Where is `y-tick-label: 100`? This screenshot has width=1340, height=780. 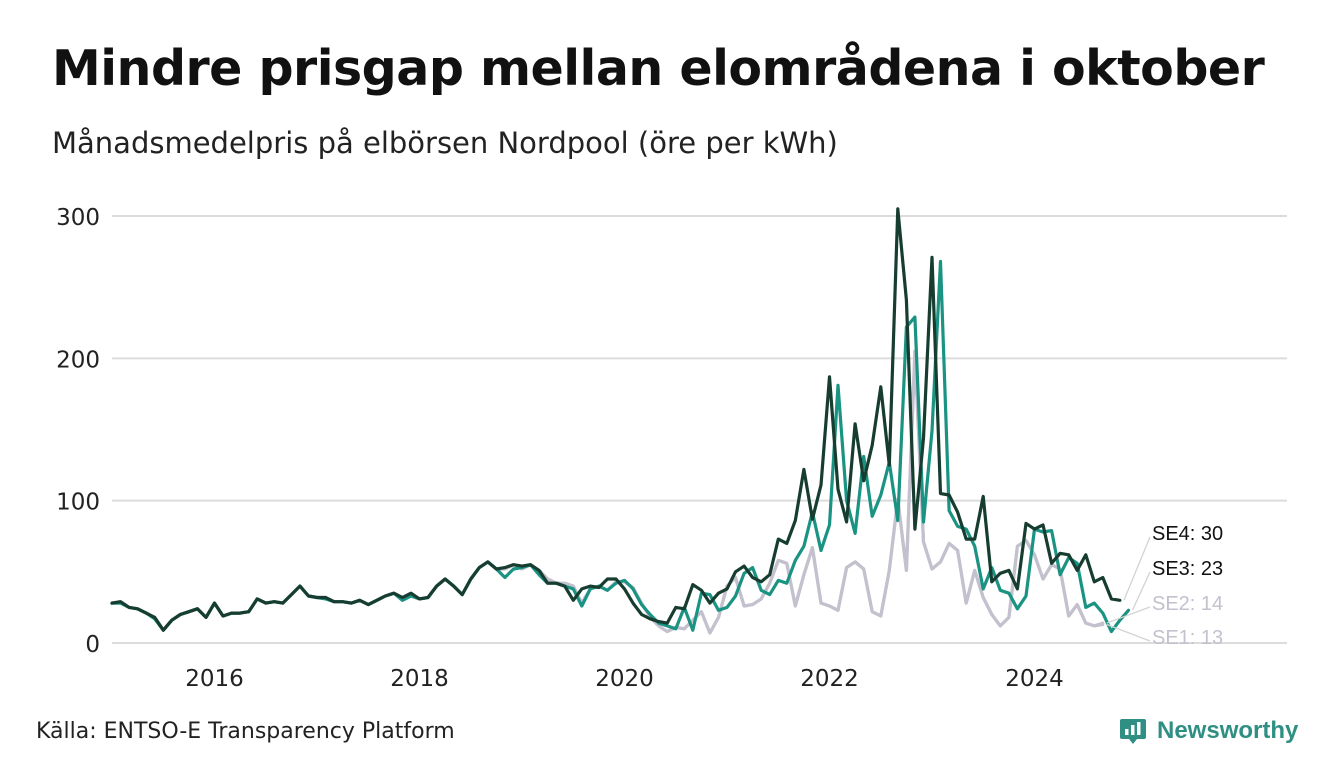 y-tick-label: 100 is located at coordinates (78, 503).